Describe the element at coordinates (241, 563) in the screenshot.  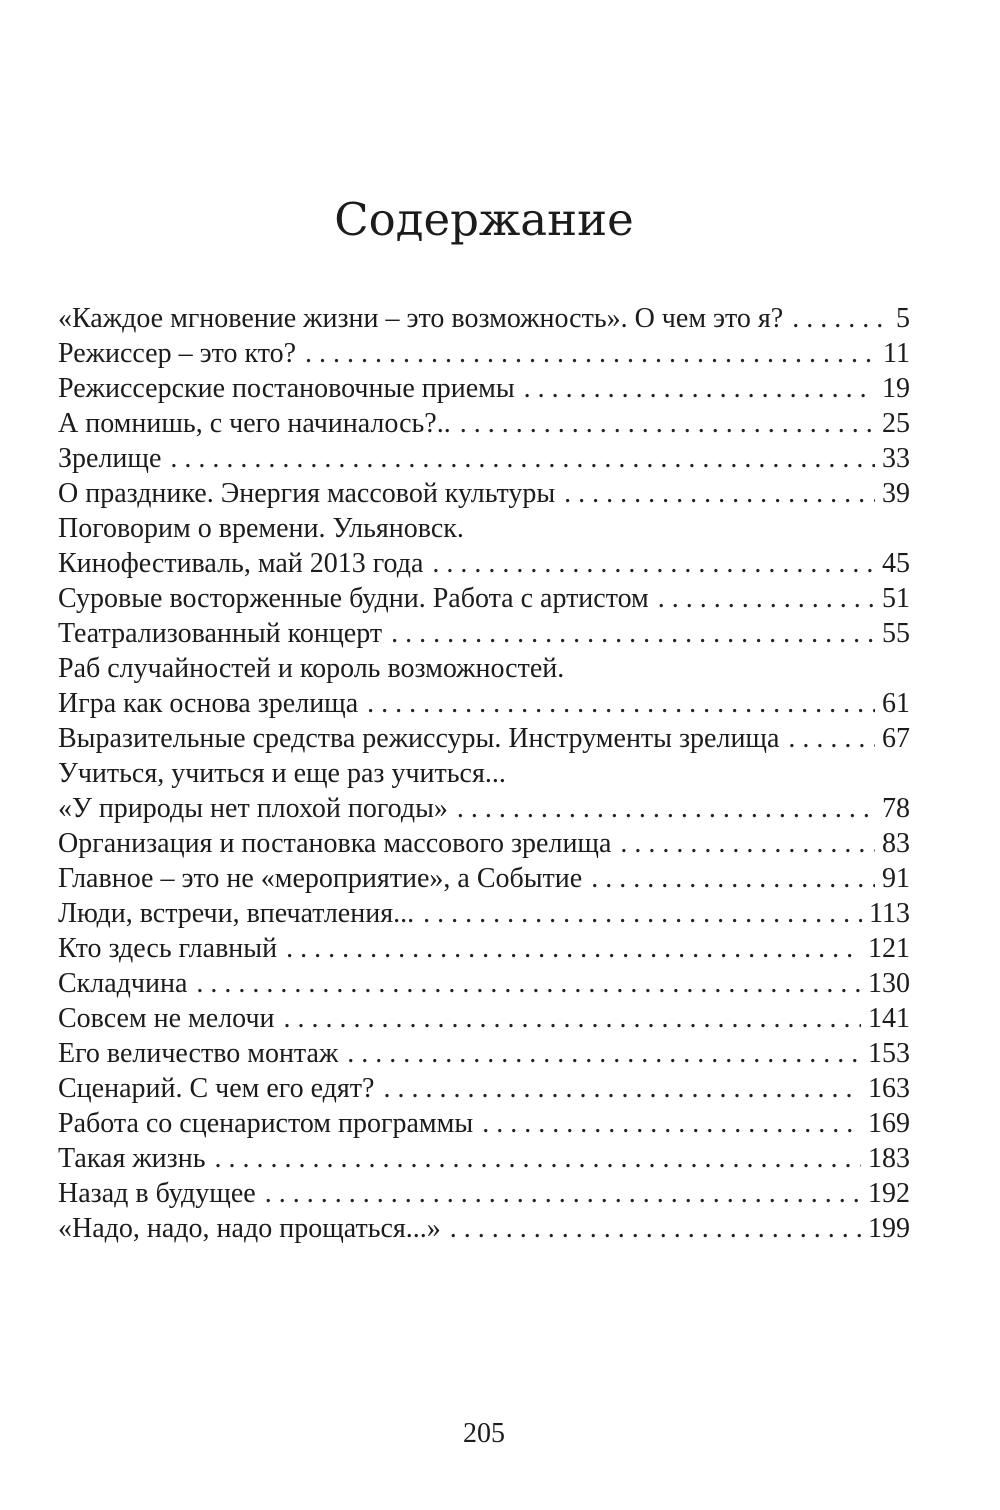
I see `toc-entry-title: Кинофестиваль, май 2013 года` at that location.